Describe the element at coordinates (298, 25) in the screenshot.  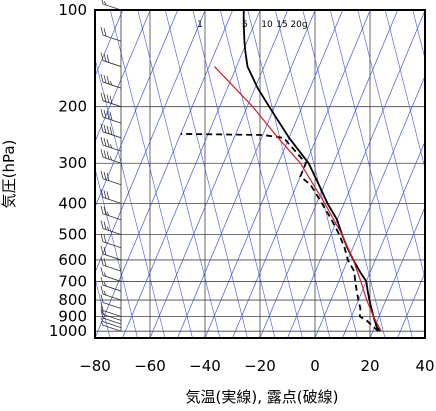
I see `mixing-ratio-label: 20g` at that location.